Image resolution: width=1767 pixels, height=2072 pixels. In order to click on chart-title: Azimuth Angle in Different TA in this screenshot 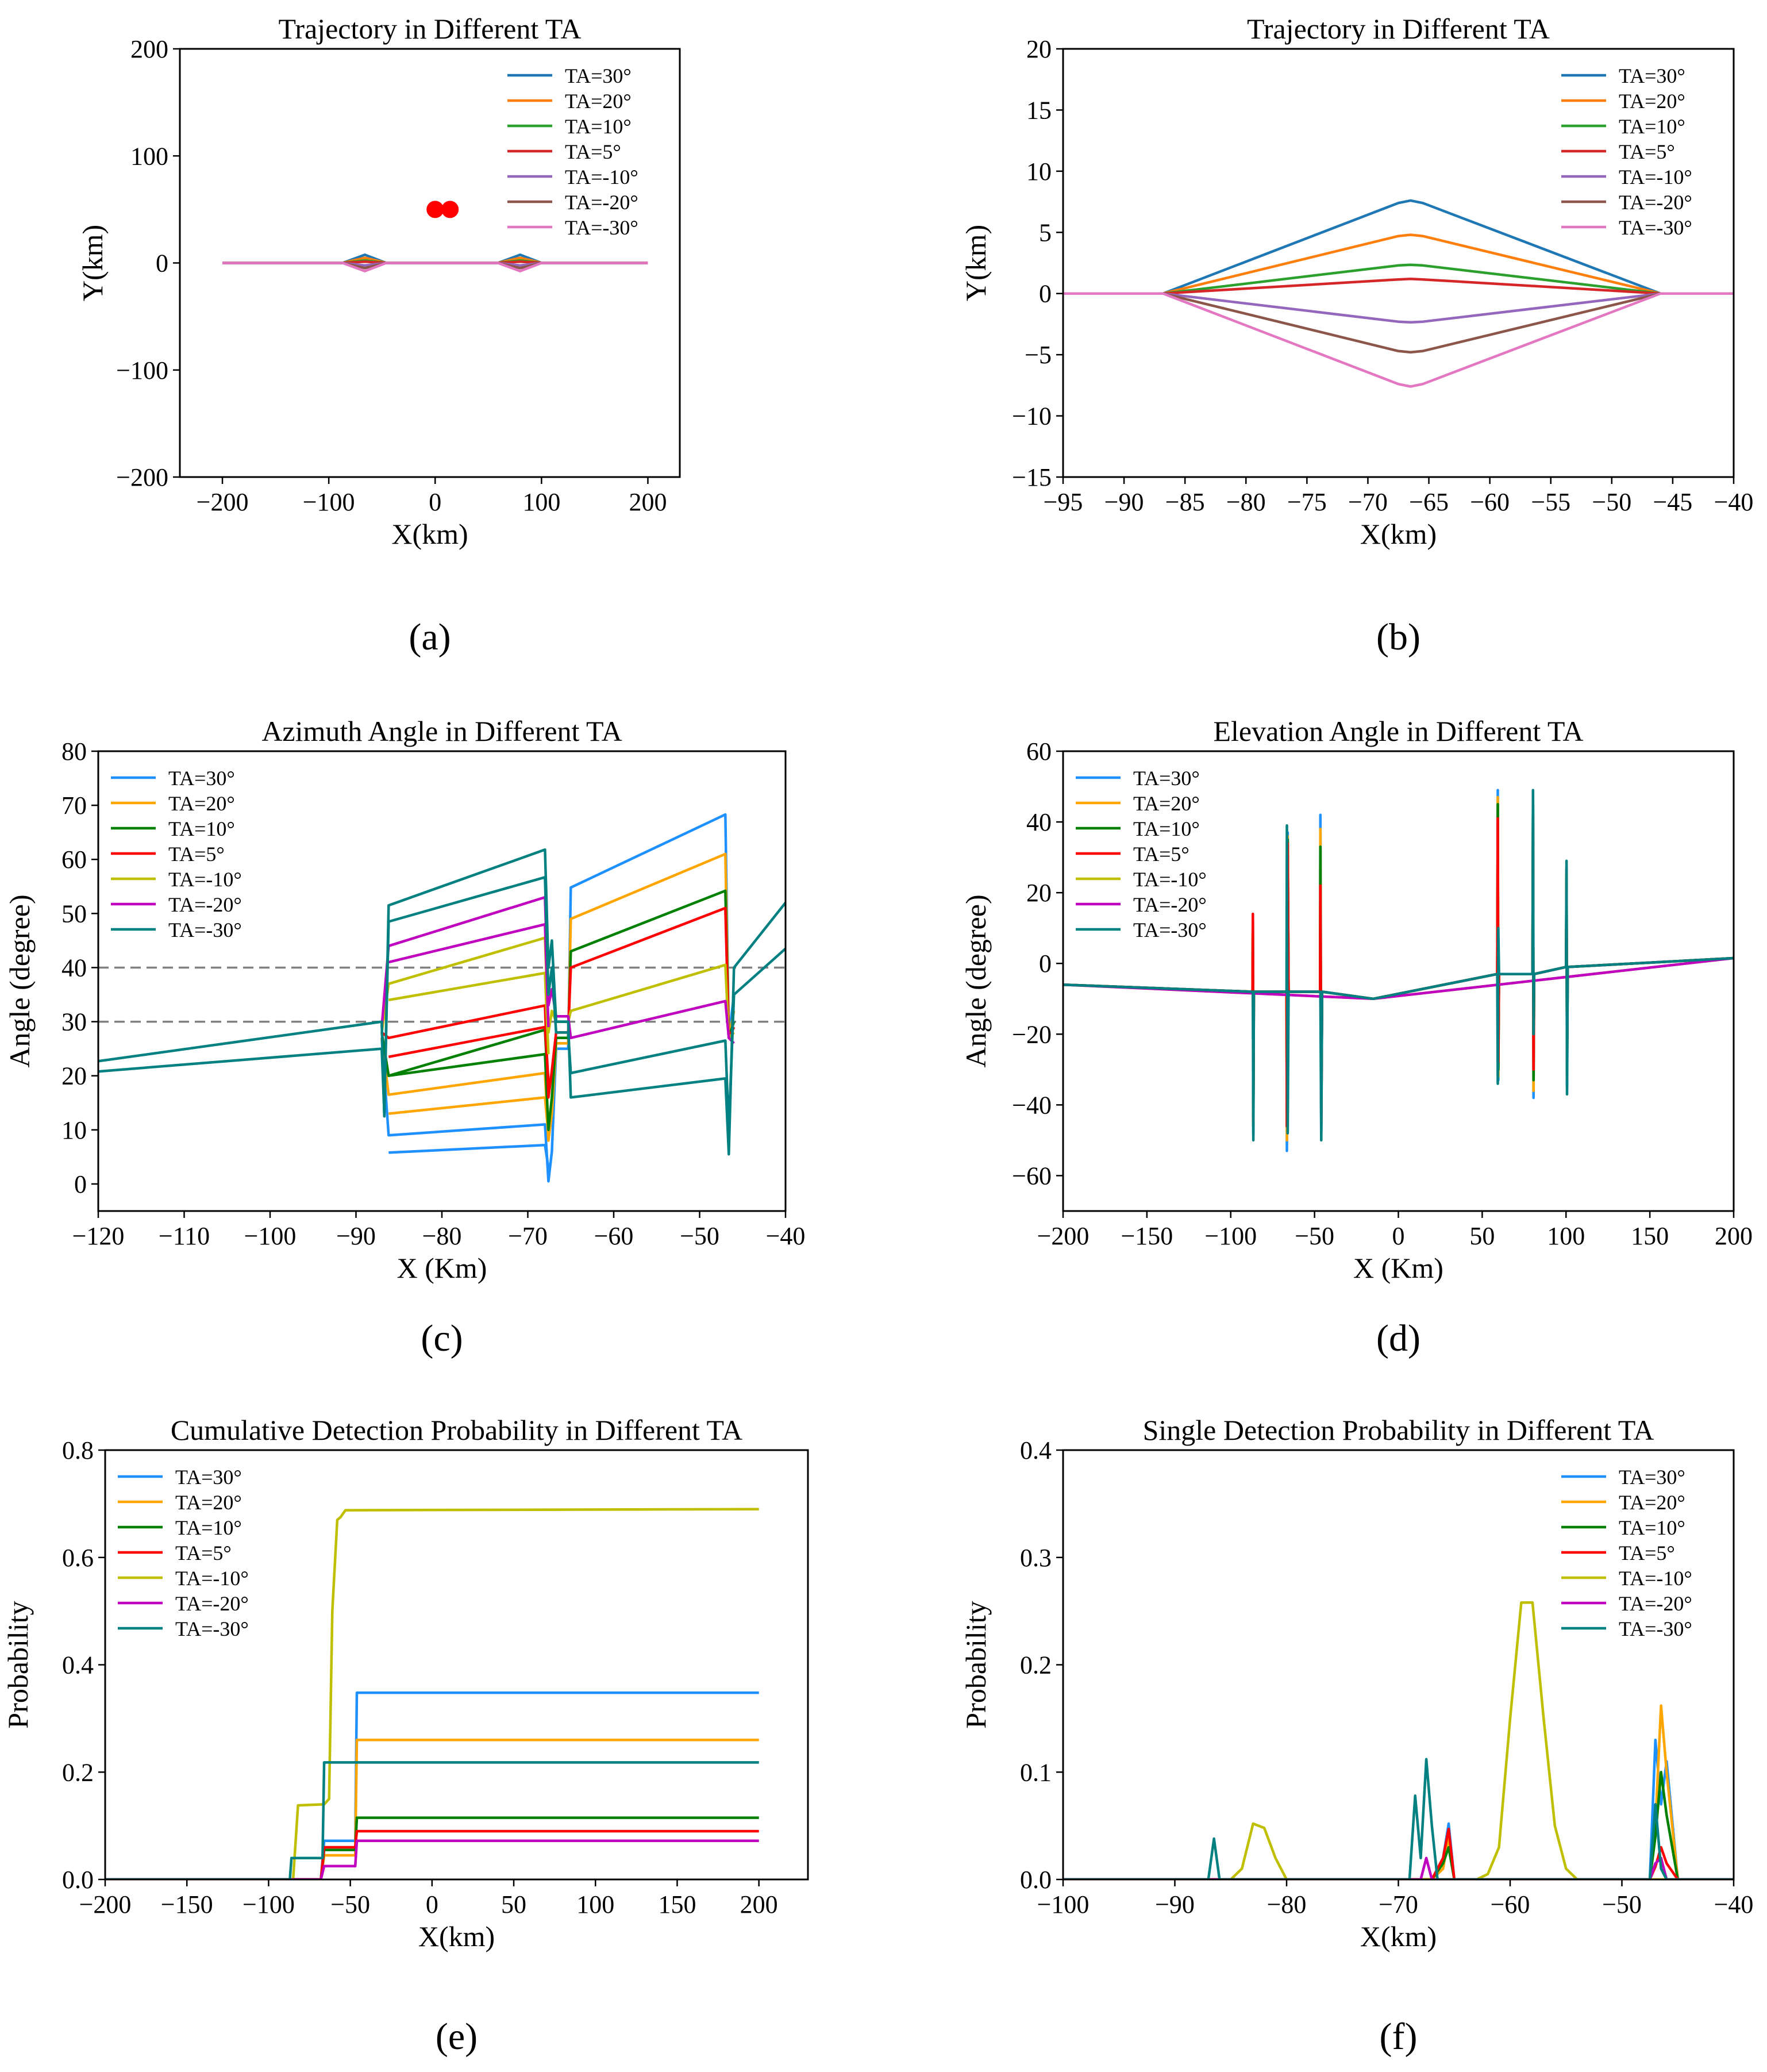, I will do `click(441, 731)`.